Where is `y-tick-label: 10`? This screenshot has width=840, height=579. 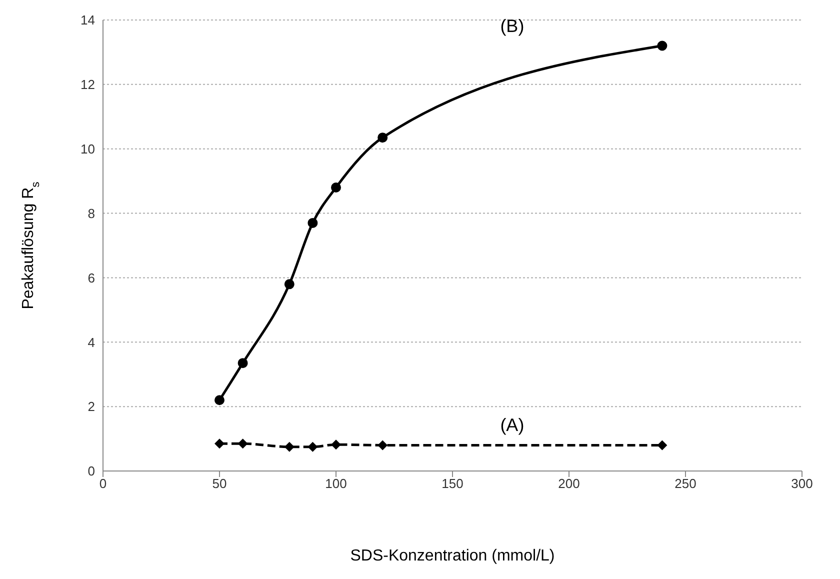
y-tick-label: 10 is located at coordinates (87, 148).